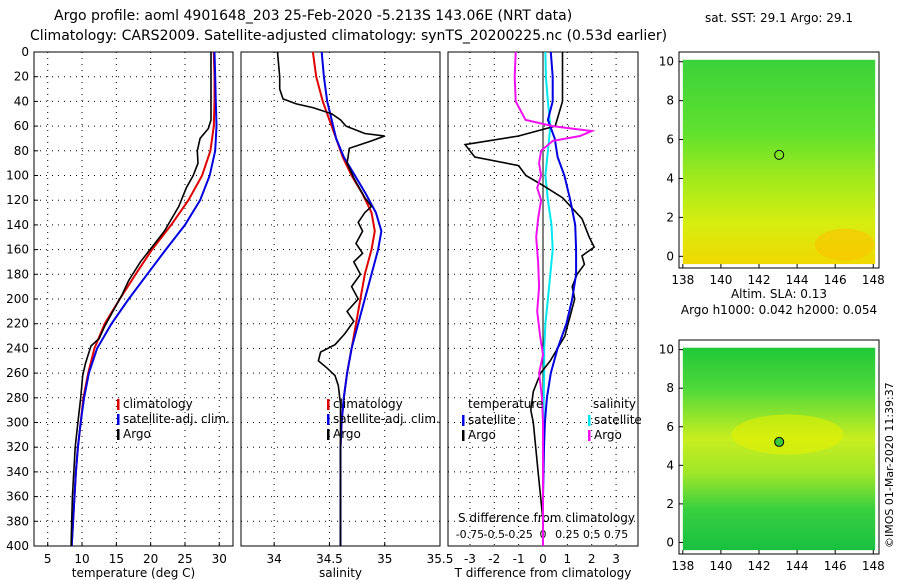  Describe the element at coordinates (494, 559) in the screenshot. I see `x-tick-label: -2` at that location.